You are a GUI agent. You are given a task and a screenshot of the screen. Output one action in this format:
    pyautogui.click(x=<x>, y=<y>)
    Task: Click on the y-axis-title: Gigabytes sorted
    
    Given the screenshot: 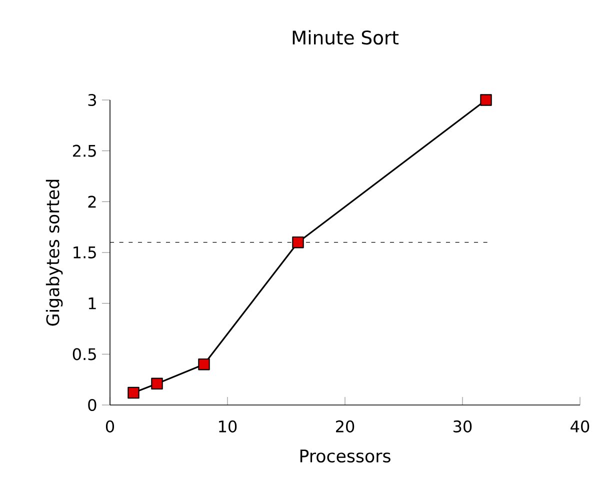 What is the action you would take?
    pyautogui.click(x=54, y=253)
    